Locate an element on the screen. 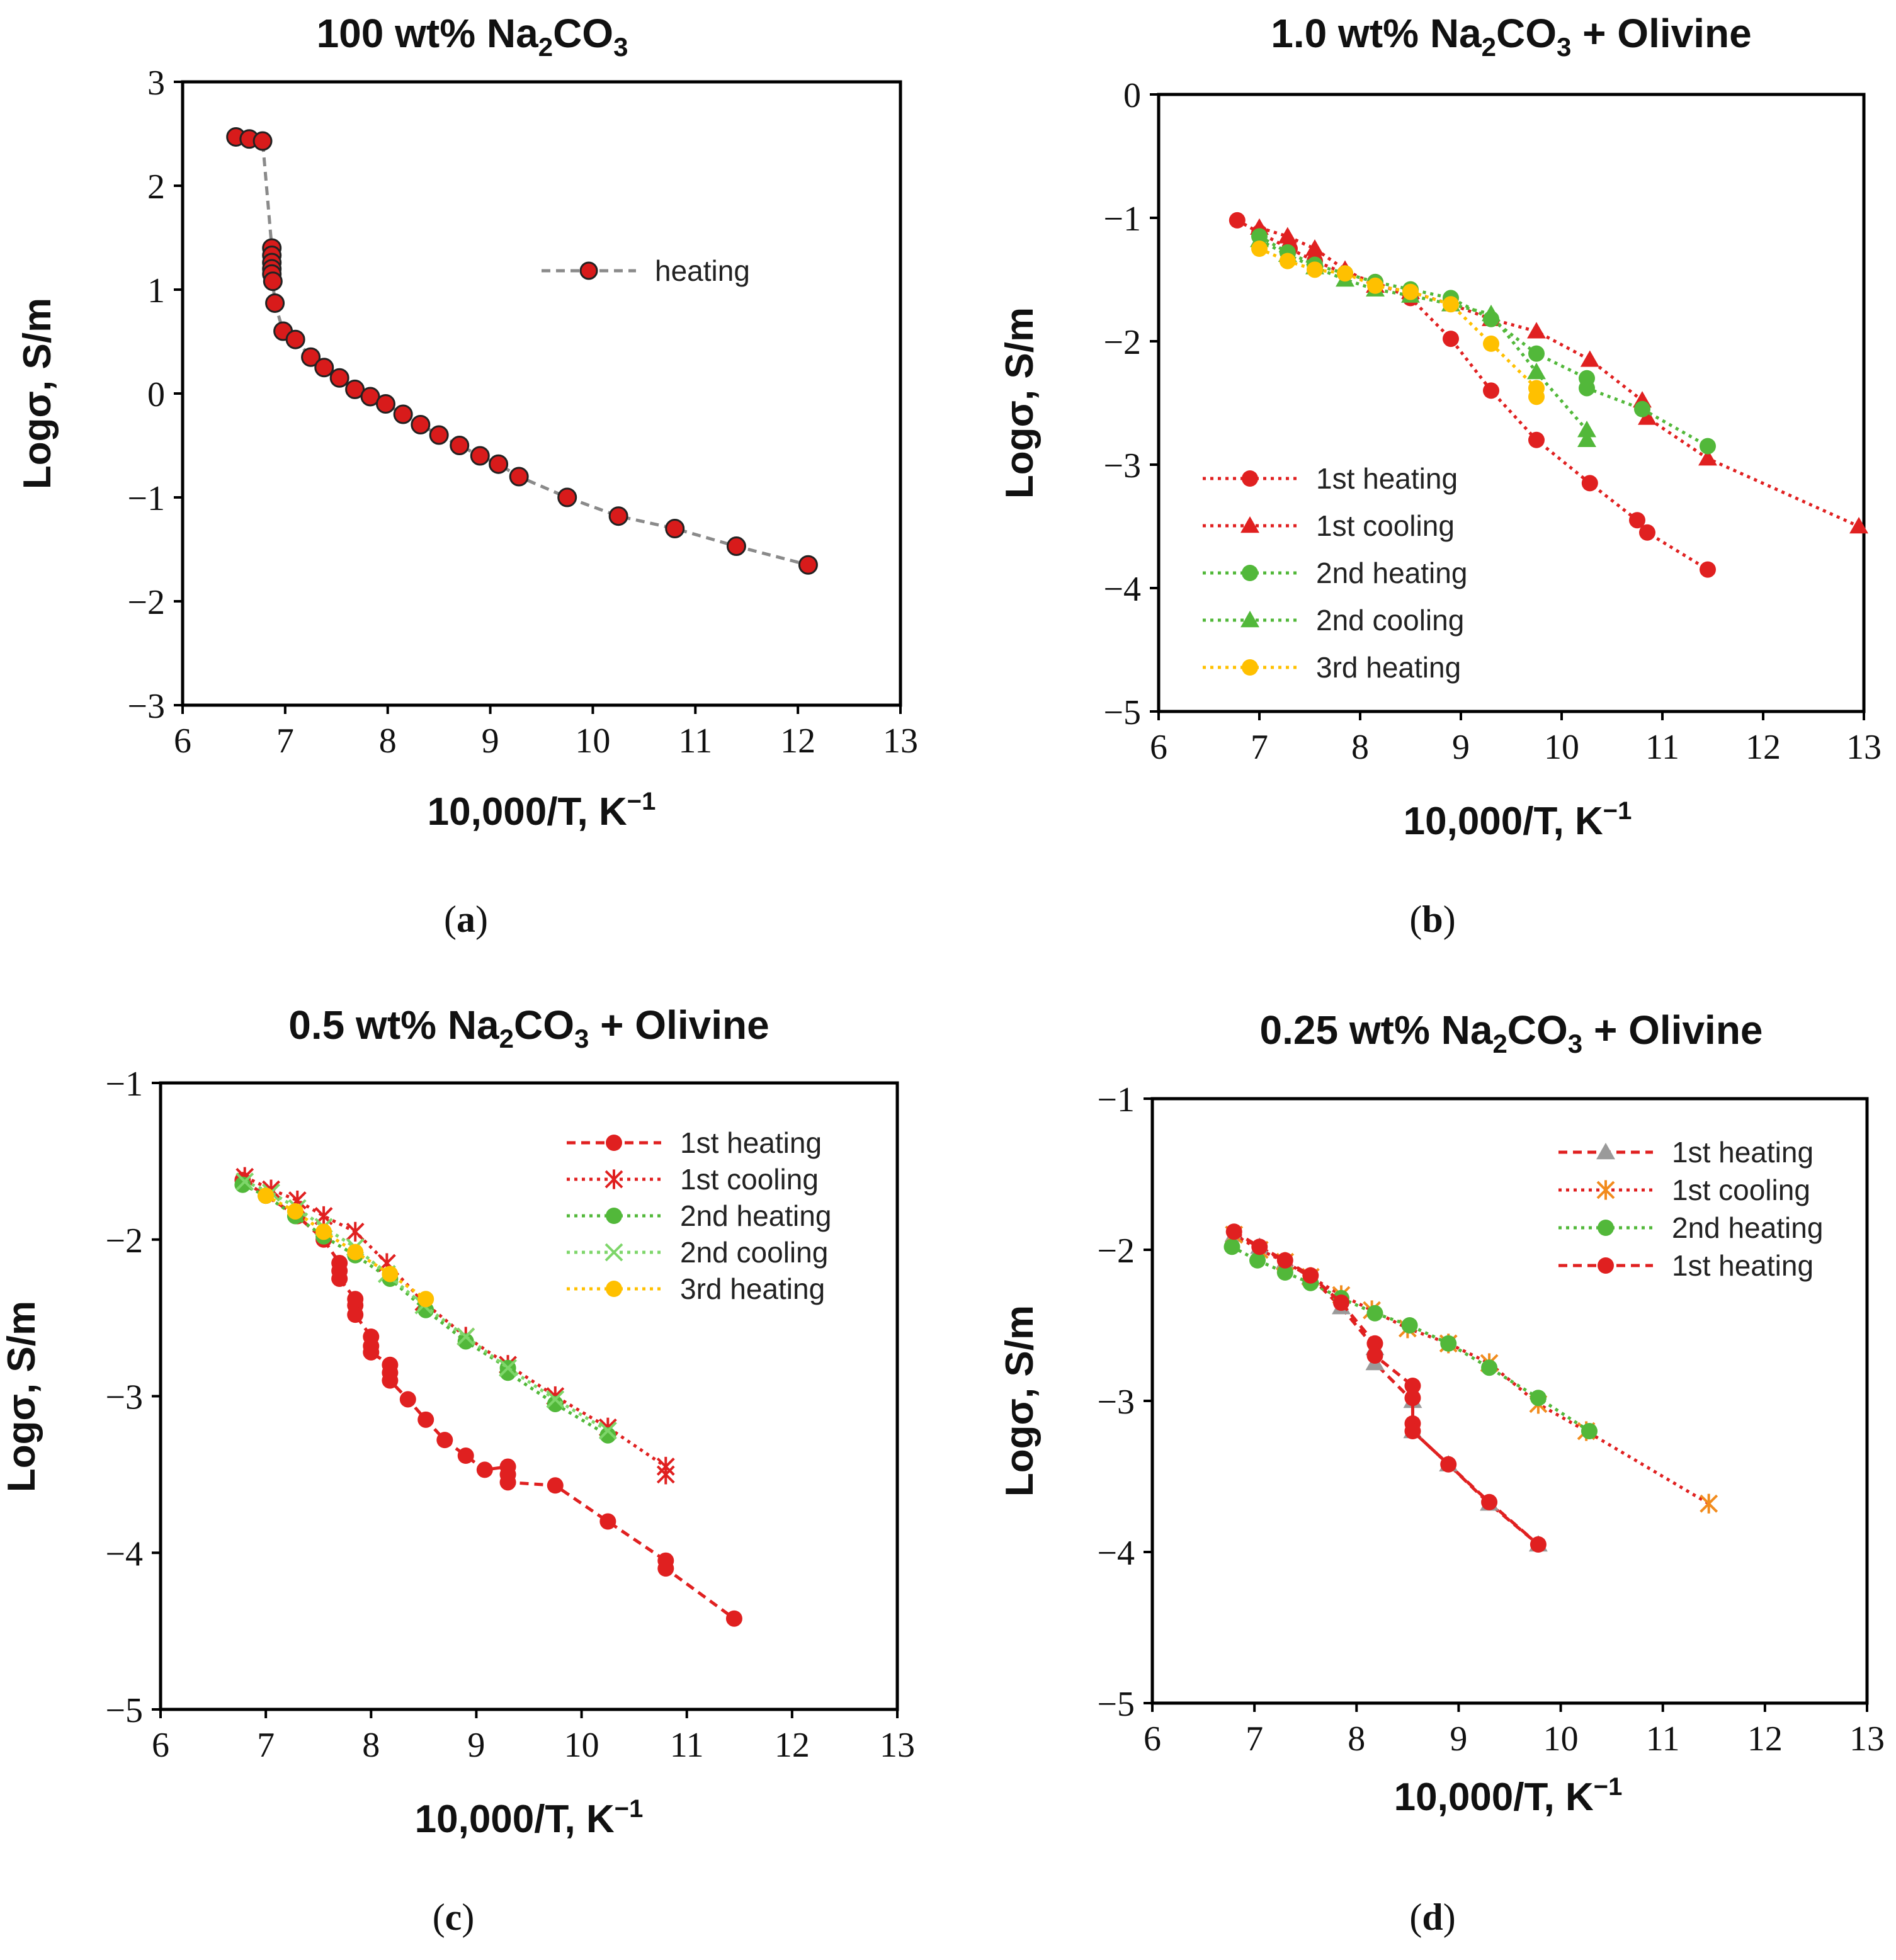 Image resolution: width=1896 pixels, height=1960 pixels. x-tick-label: 11 is located at coordinates (1663, 1739).